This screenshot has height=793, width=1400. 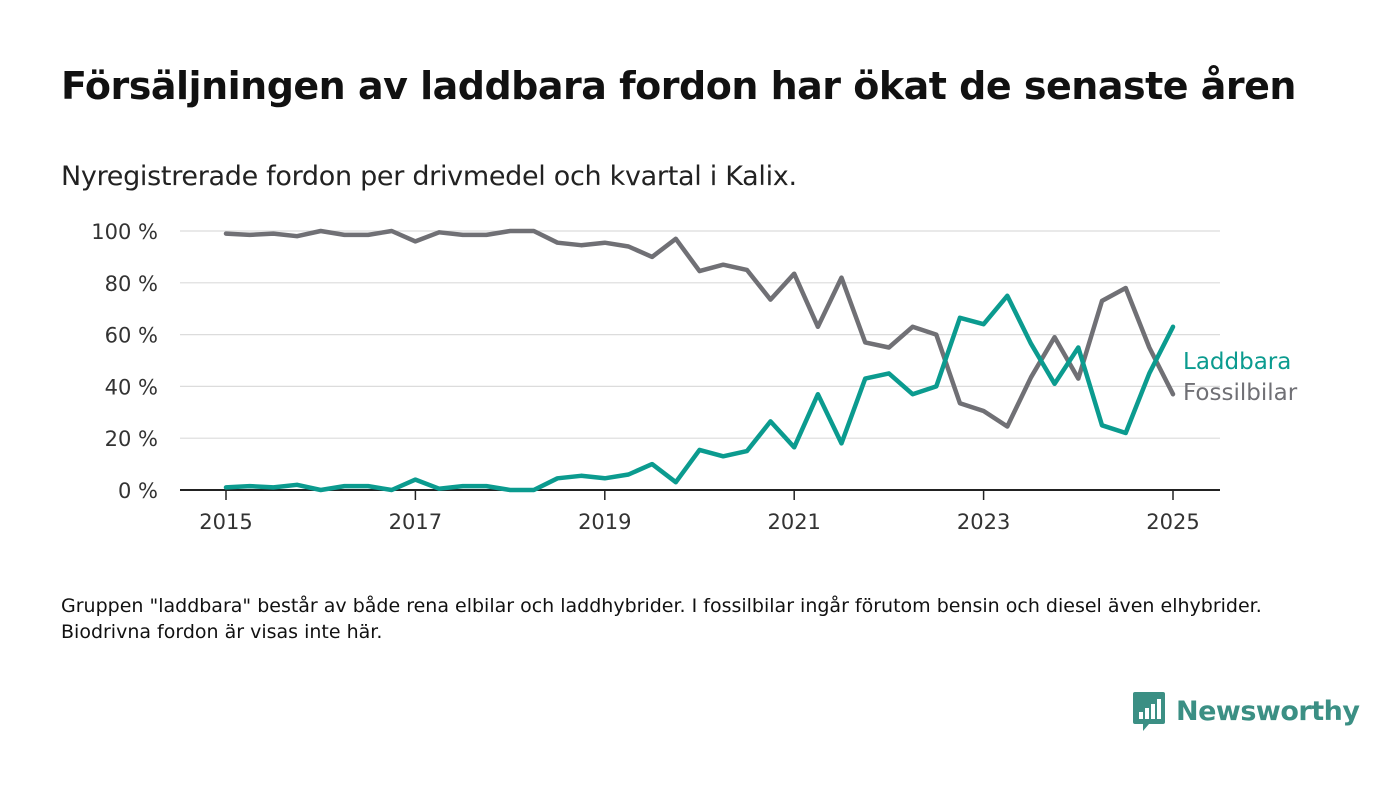 What do you see at coordinates (225, 522) in the screenshot?
I see `x-tick-label: 2015` at bounding box center [225, 522].